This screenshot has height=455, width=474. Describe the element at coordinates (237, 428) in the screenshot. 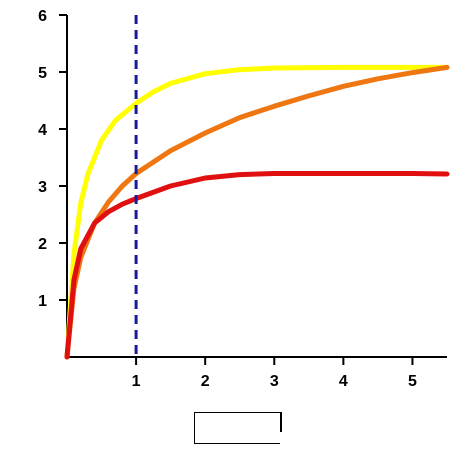

I see `legend-box` at that location.